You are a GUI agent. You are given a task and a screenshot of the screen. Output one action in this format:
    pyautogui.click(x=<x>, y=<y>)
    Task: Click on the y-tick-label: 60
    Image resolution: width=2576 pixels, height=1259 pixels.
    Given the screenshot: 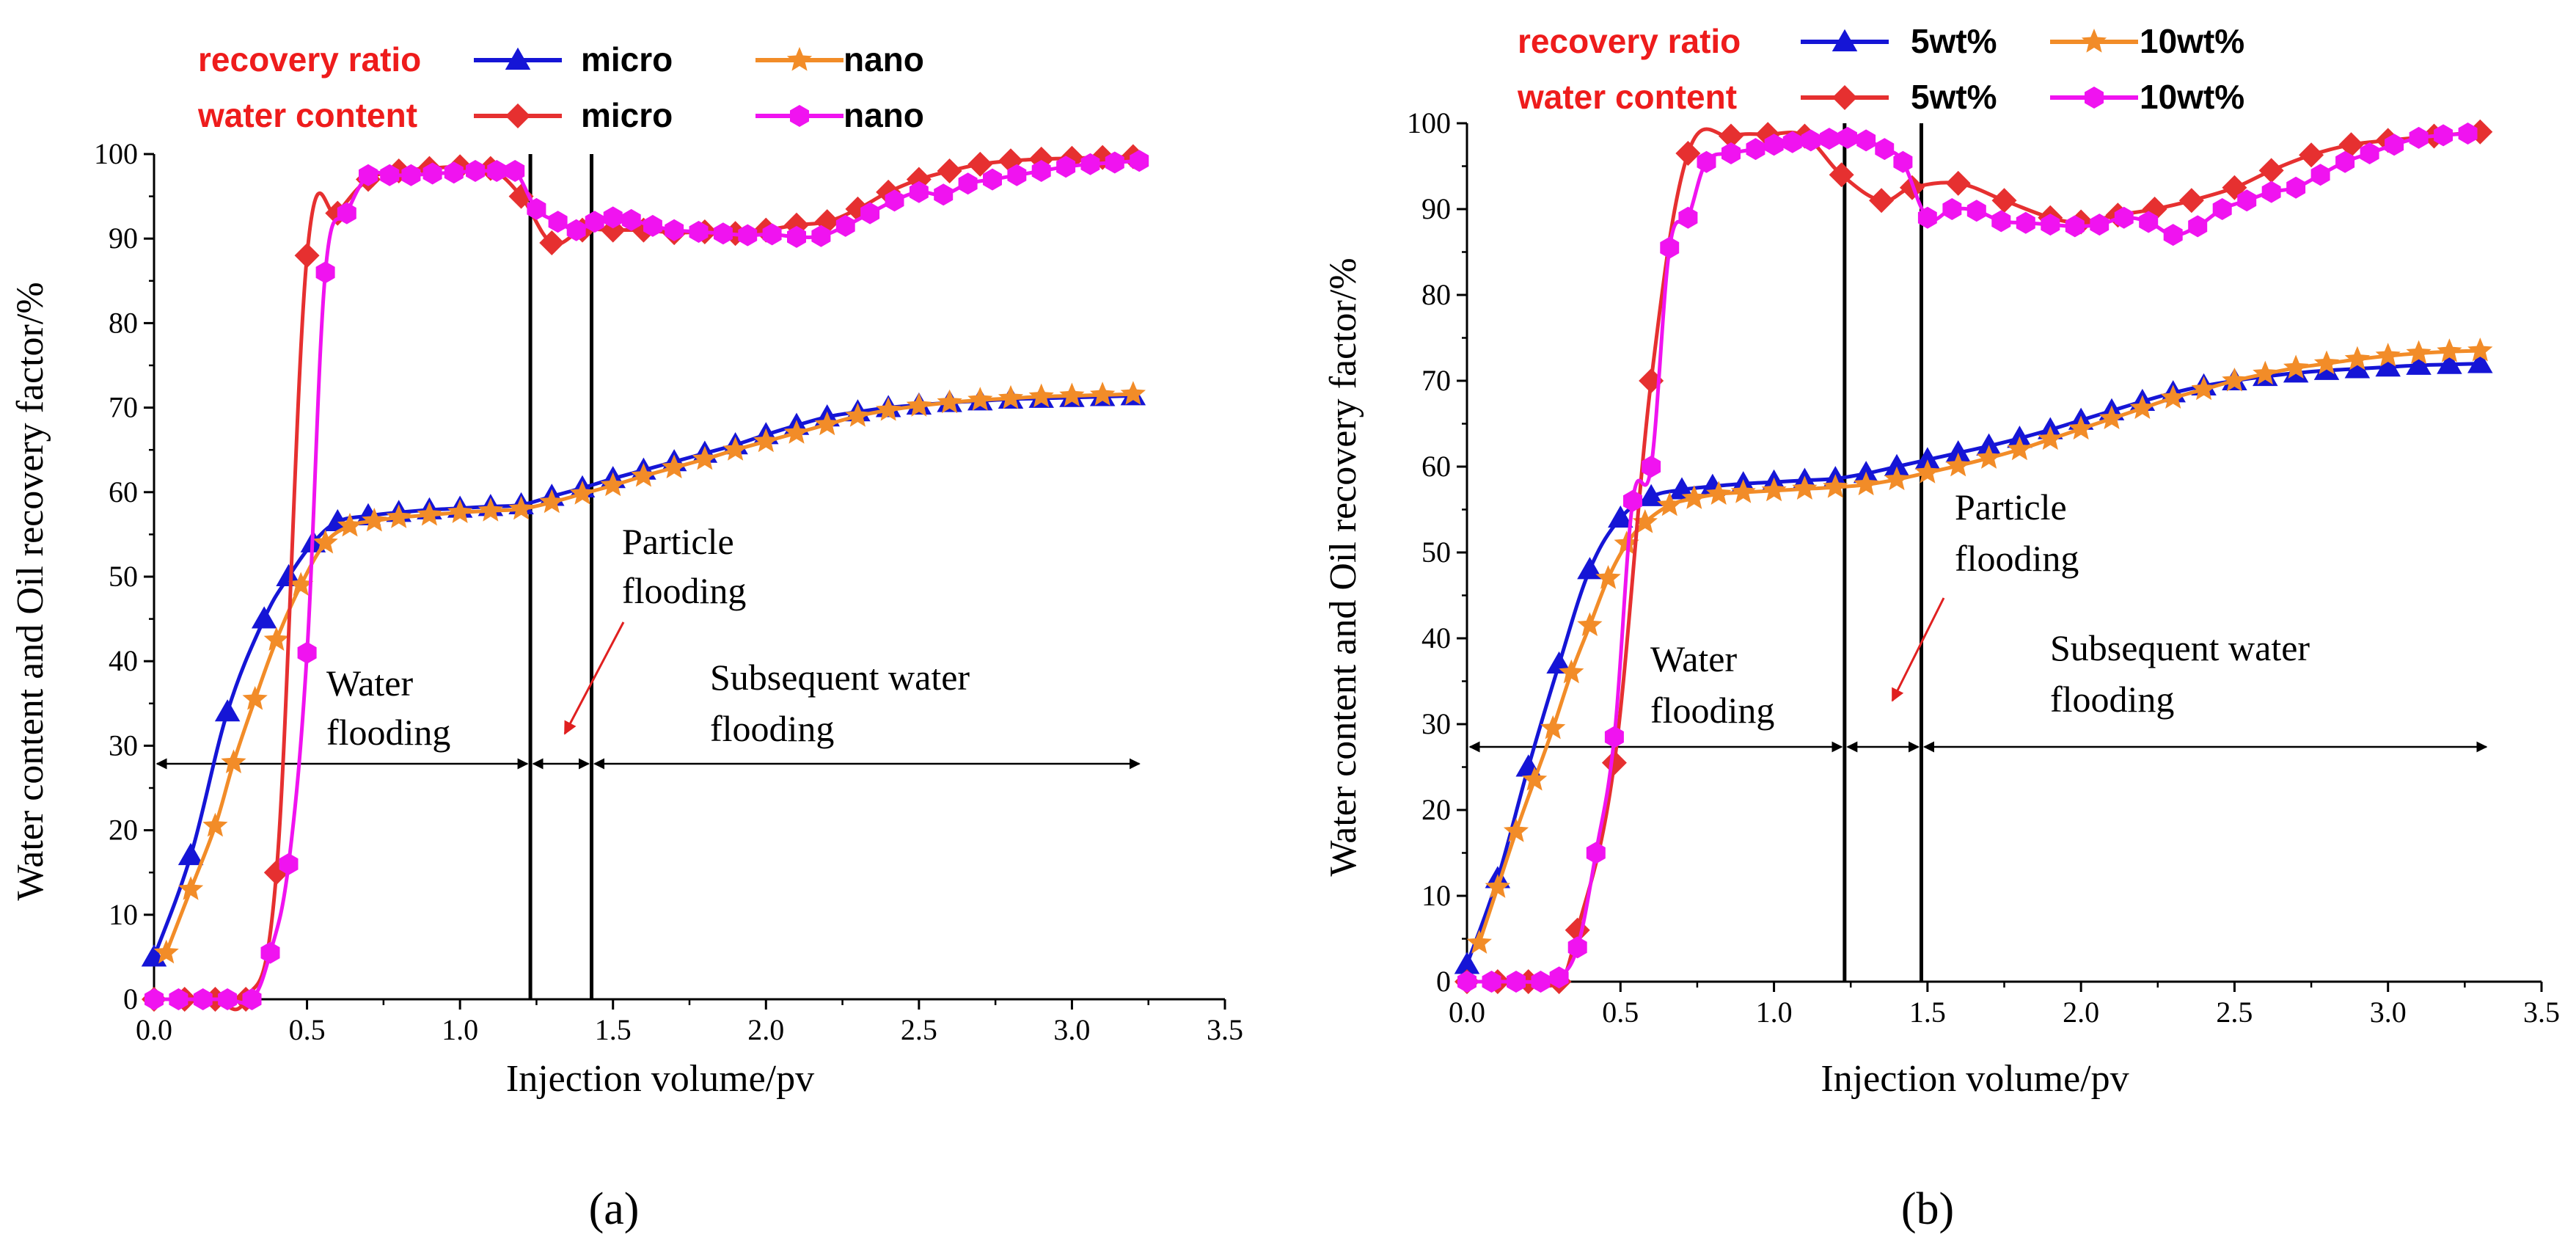 What is the action you would take?
    pyautogui.click(x=124, y=491)
    